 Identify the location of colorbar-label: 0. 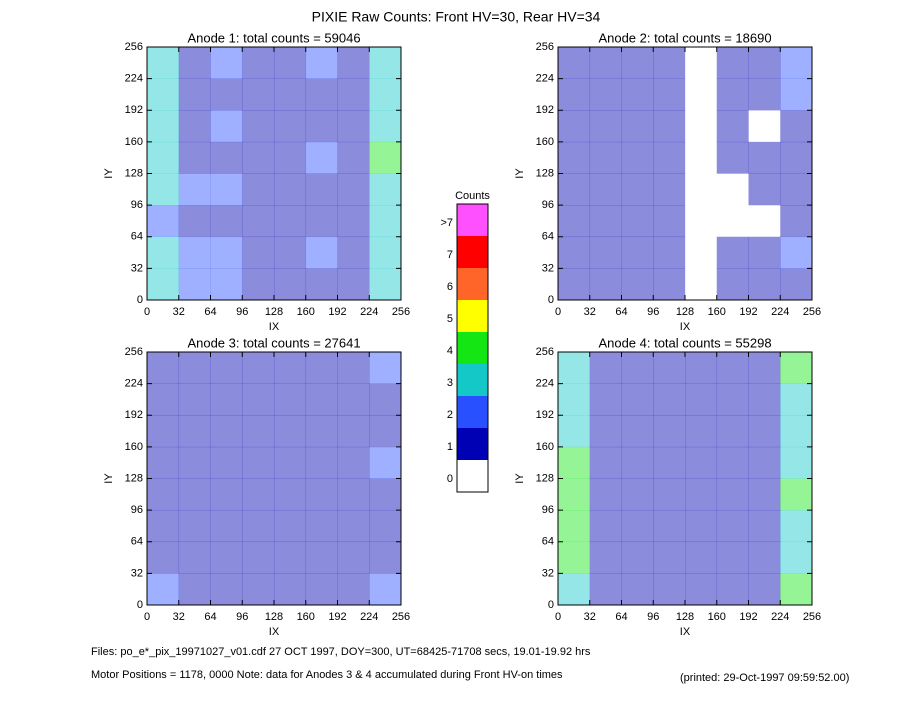
(450, 479).